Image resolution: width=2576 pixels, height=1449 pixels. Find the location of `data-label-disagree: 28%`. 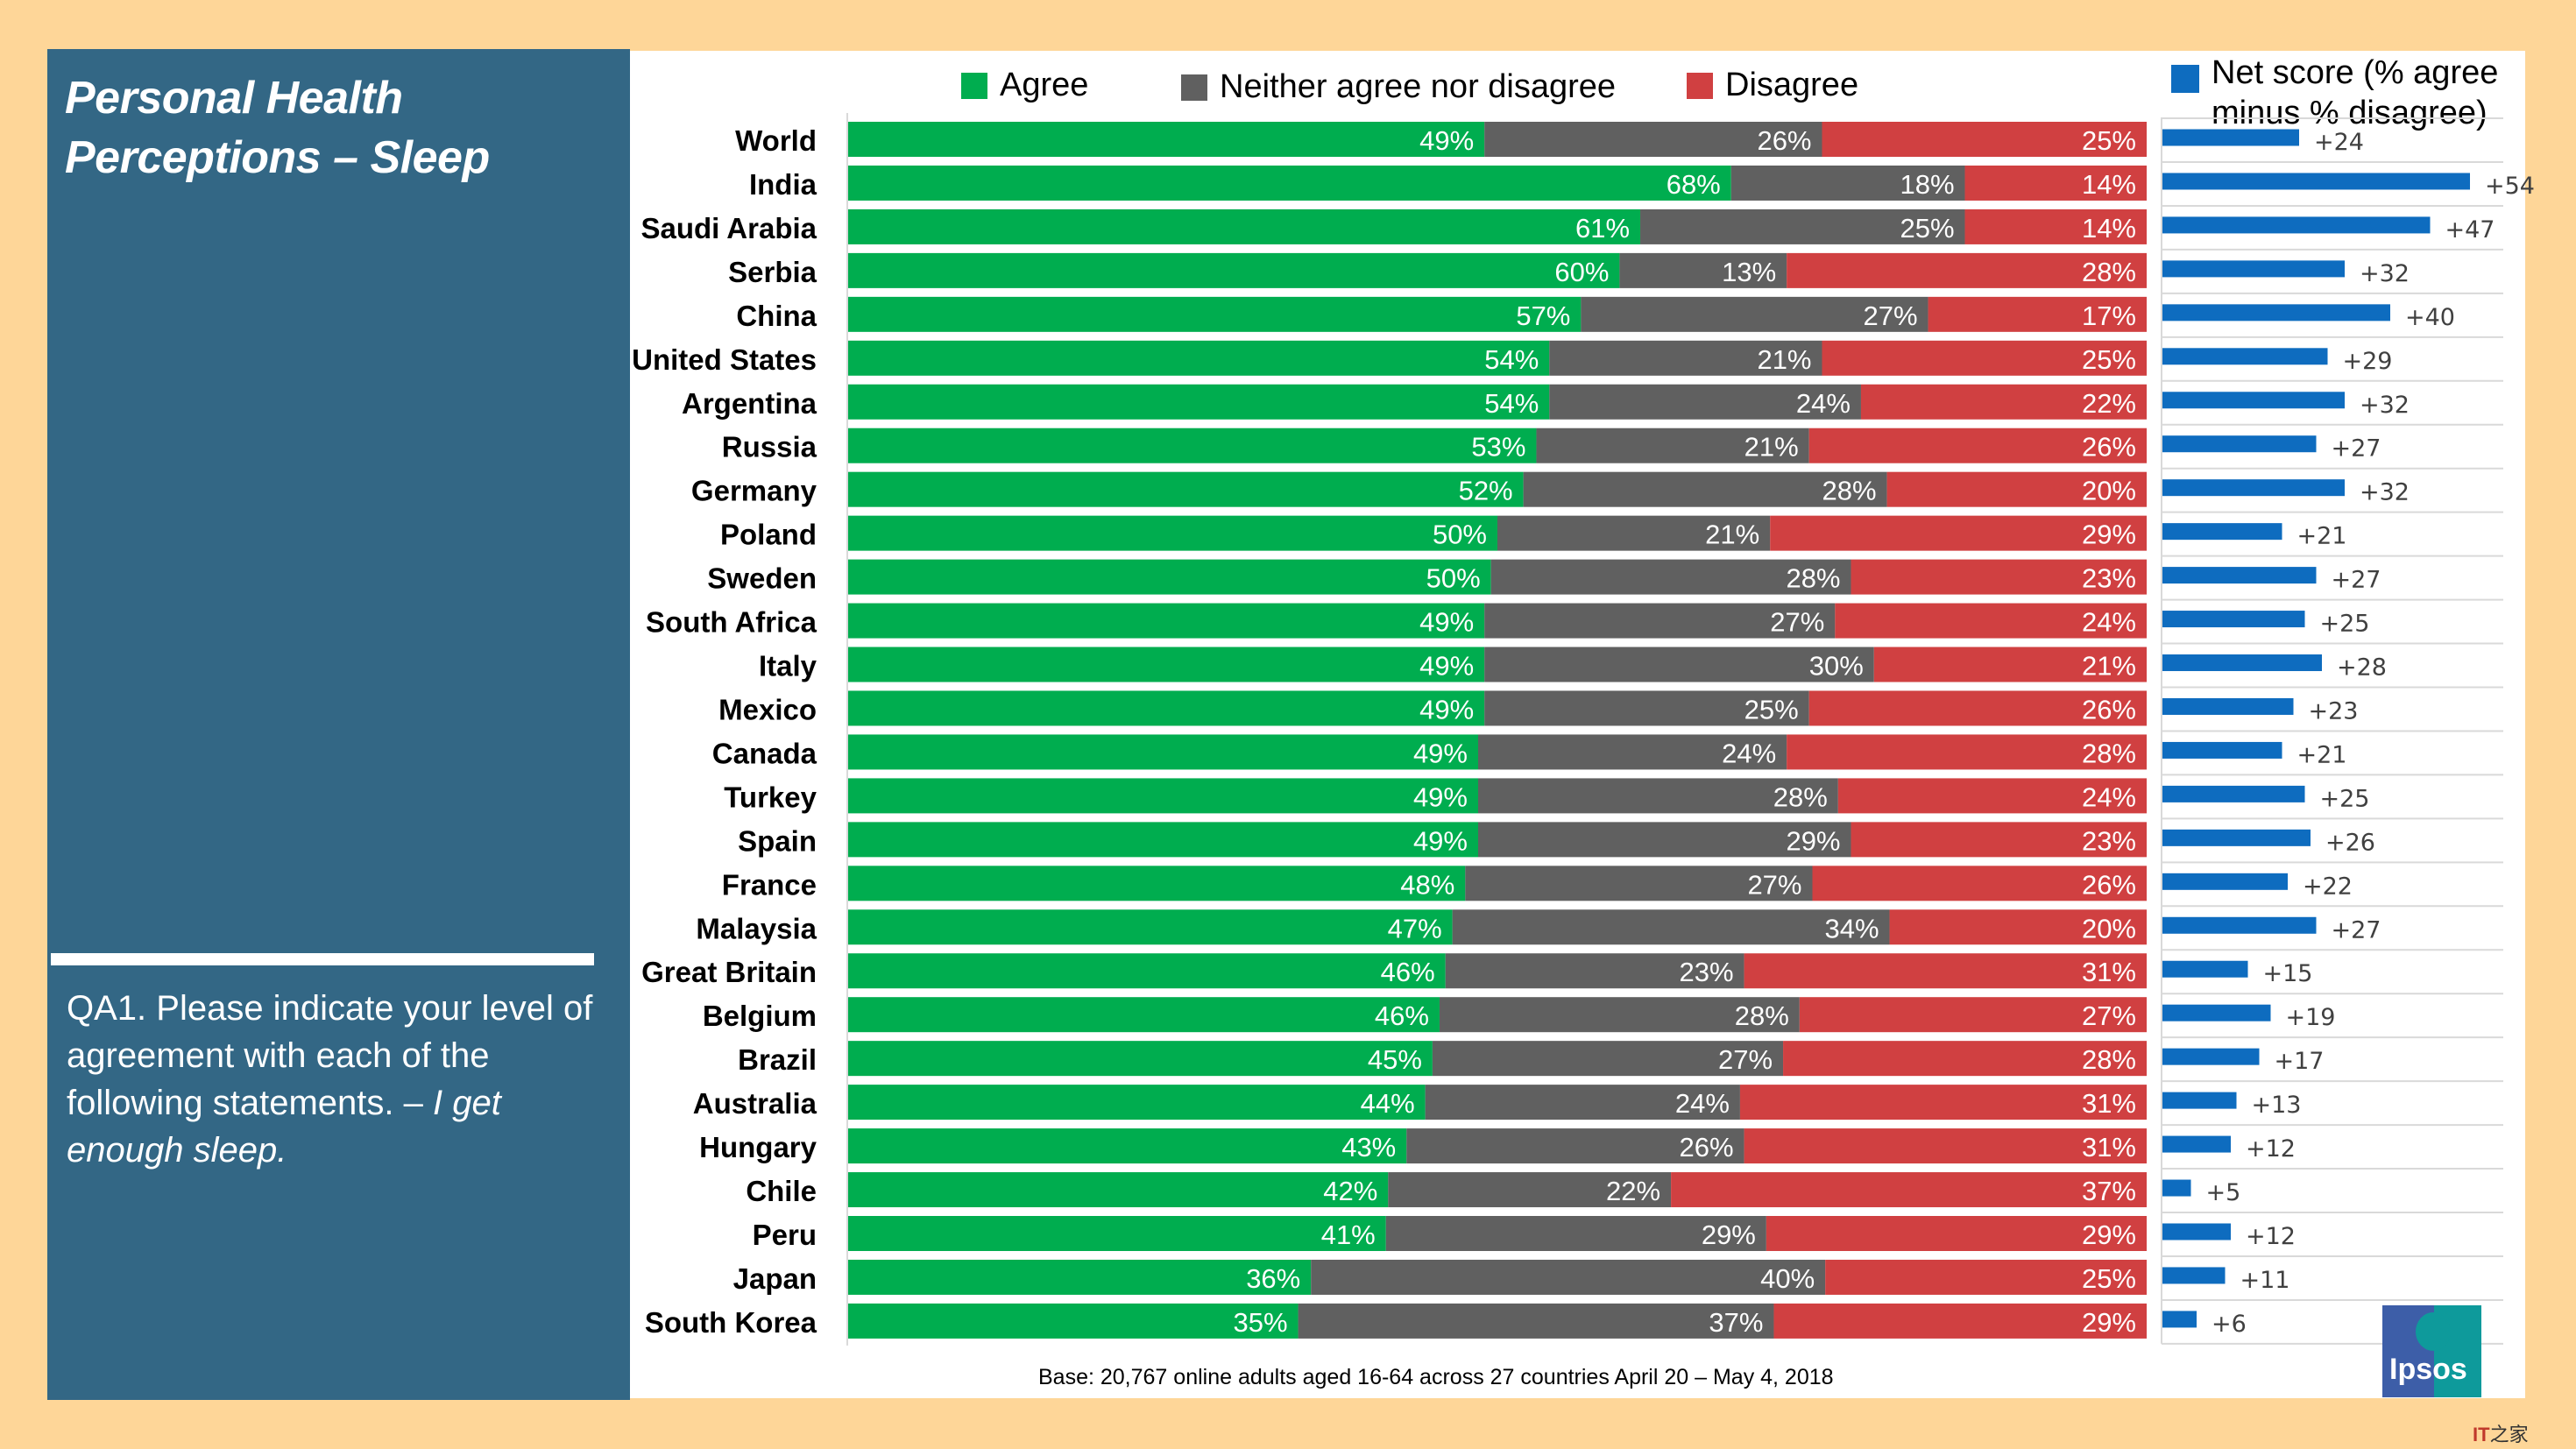

data-label-disagree: 28% is located at coordinates (2109, 1059).